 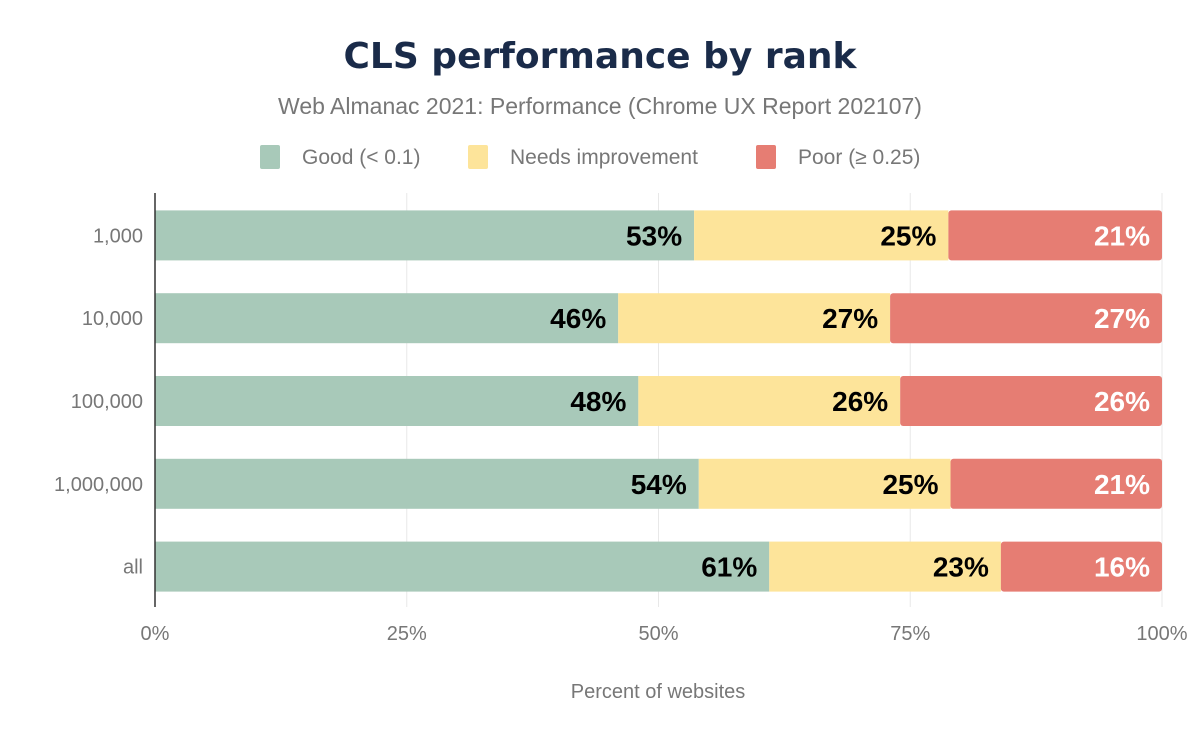 What do you see at coordinates (654, 235) in the screenshot?
I see `data-label: 53%` at bounding box center [654, 235].